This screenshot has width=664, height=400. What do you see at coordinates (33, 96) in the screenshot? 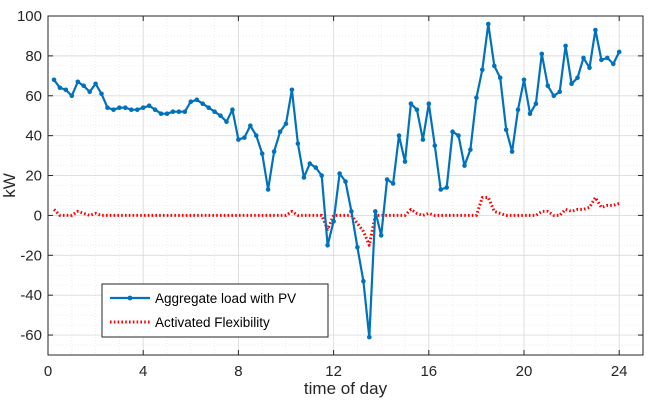
I see `y-tick-label: 60` at bounding box center [33, 96].